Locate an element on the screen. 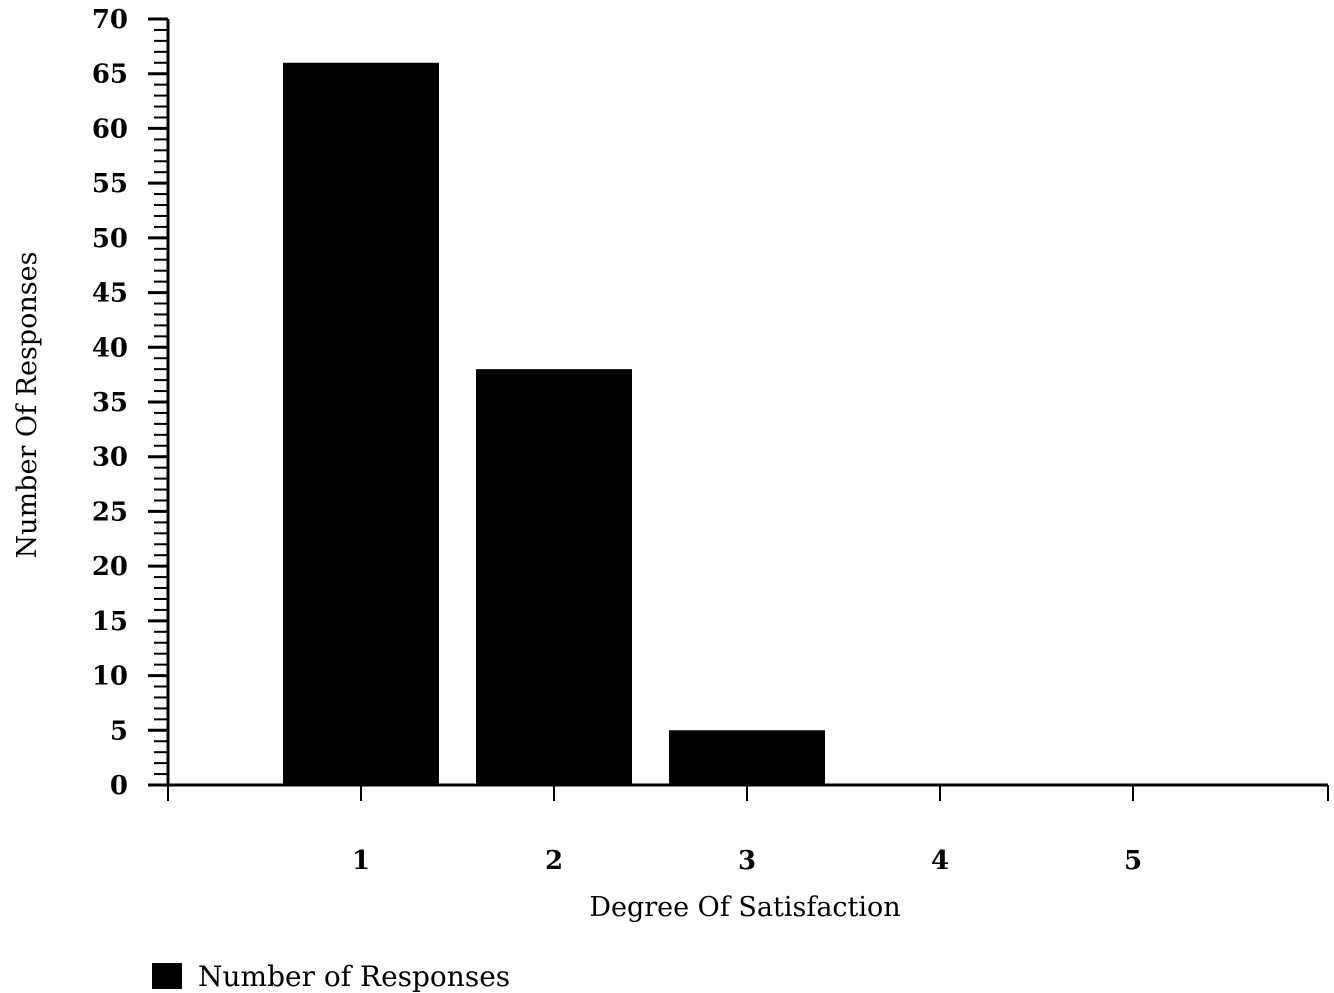  y-axis is located at coordinates (159, 402).